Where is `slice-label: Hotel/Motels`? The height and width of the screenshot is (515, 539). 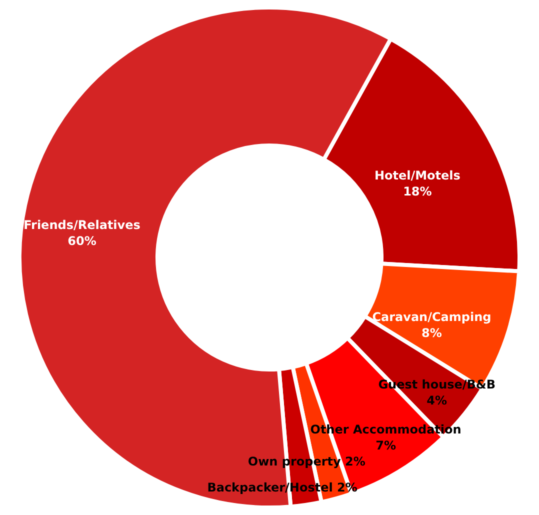 slice-label: Hotel/Motels is located at coordinates (417, 175).